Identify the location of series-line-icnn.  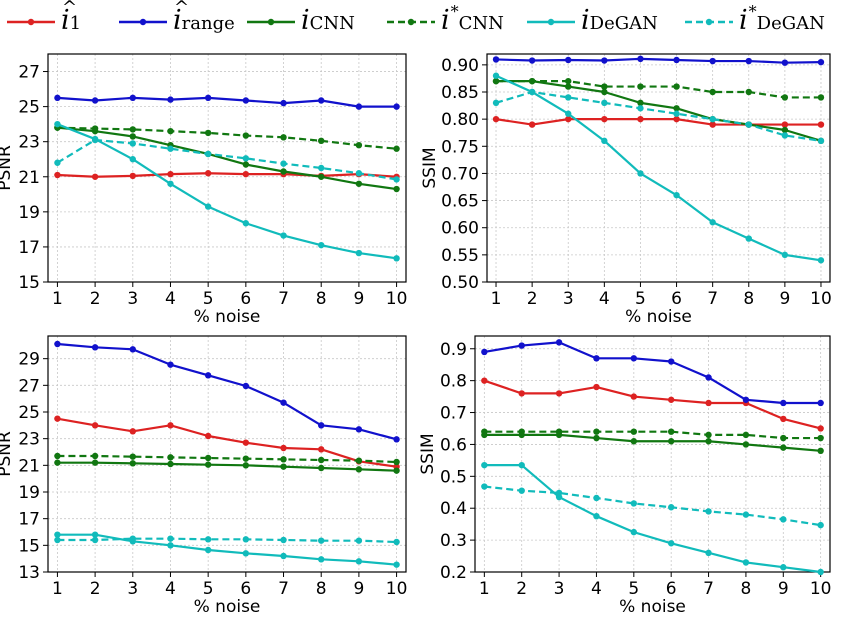
(659, 111).